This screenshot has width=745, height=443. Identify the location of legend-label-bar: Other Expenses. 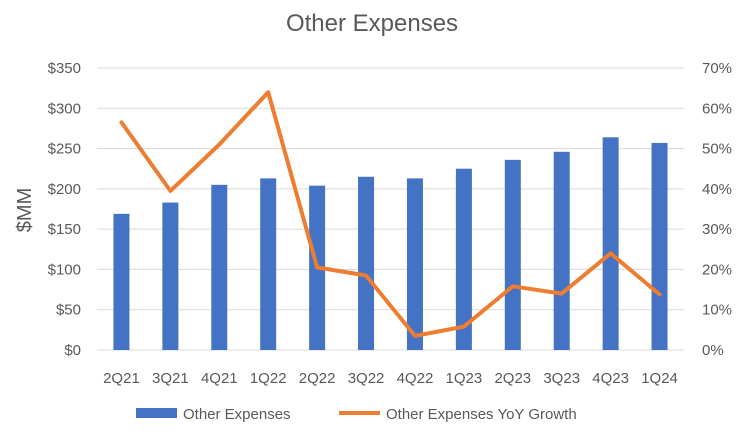
(237, 414).